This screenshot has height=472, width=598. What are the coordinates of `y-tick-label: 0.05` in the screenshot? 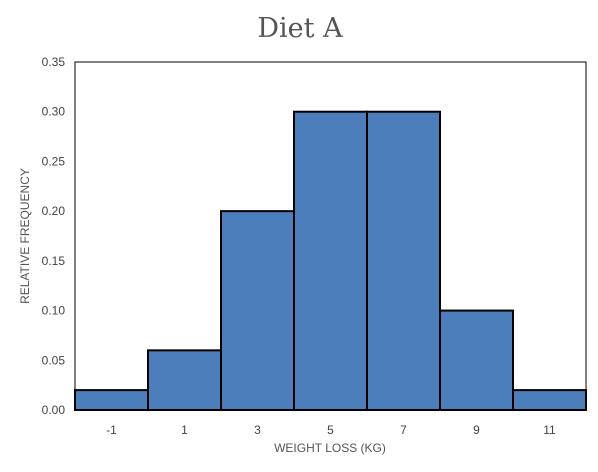 It's located at (54, 360).